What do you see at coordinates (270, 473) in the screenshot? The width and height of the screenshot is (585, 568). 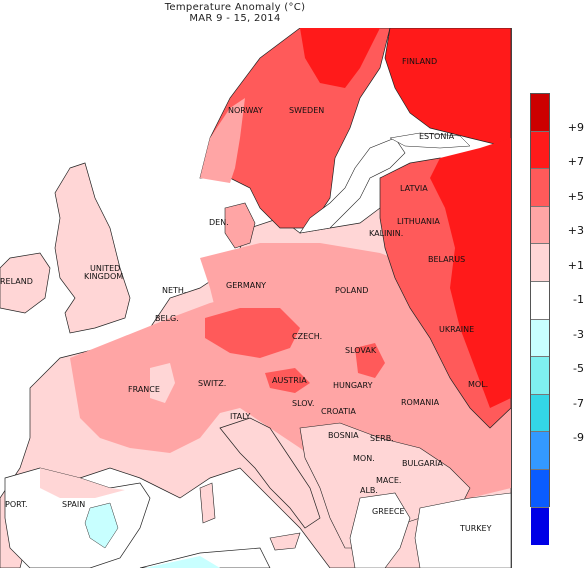 I see `italy` at bounding box center [270, 473].